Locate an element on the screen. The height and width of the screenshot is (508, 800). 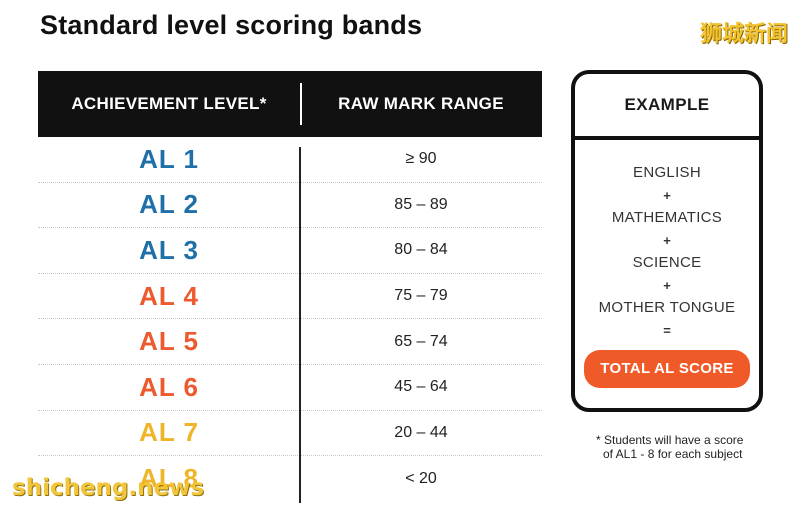
achievement-level: AL 4 is located at coordinates (169, 295).